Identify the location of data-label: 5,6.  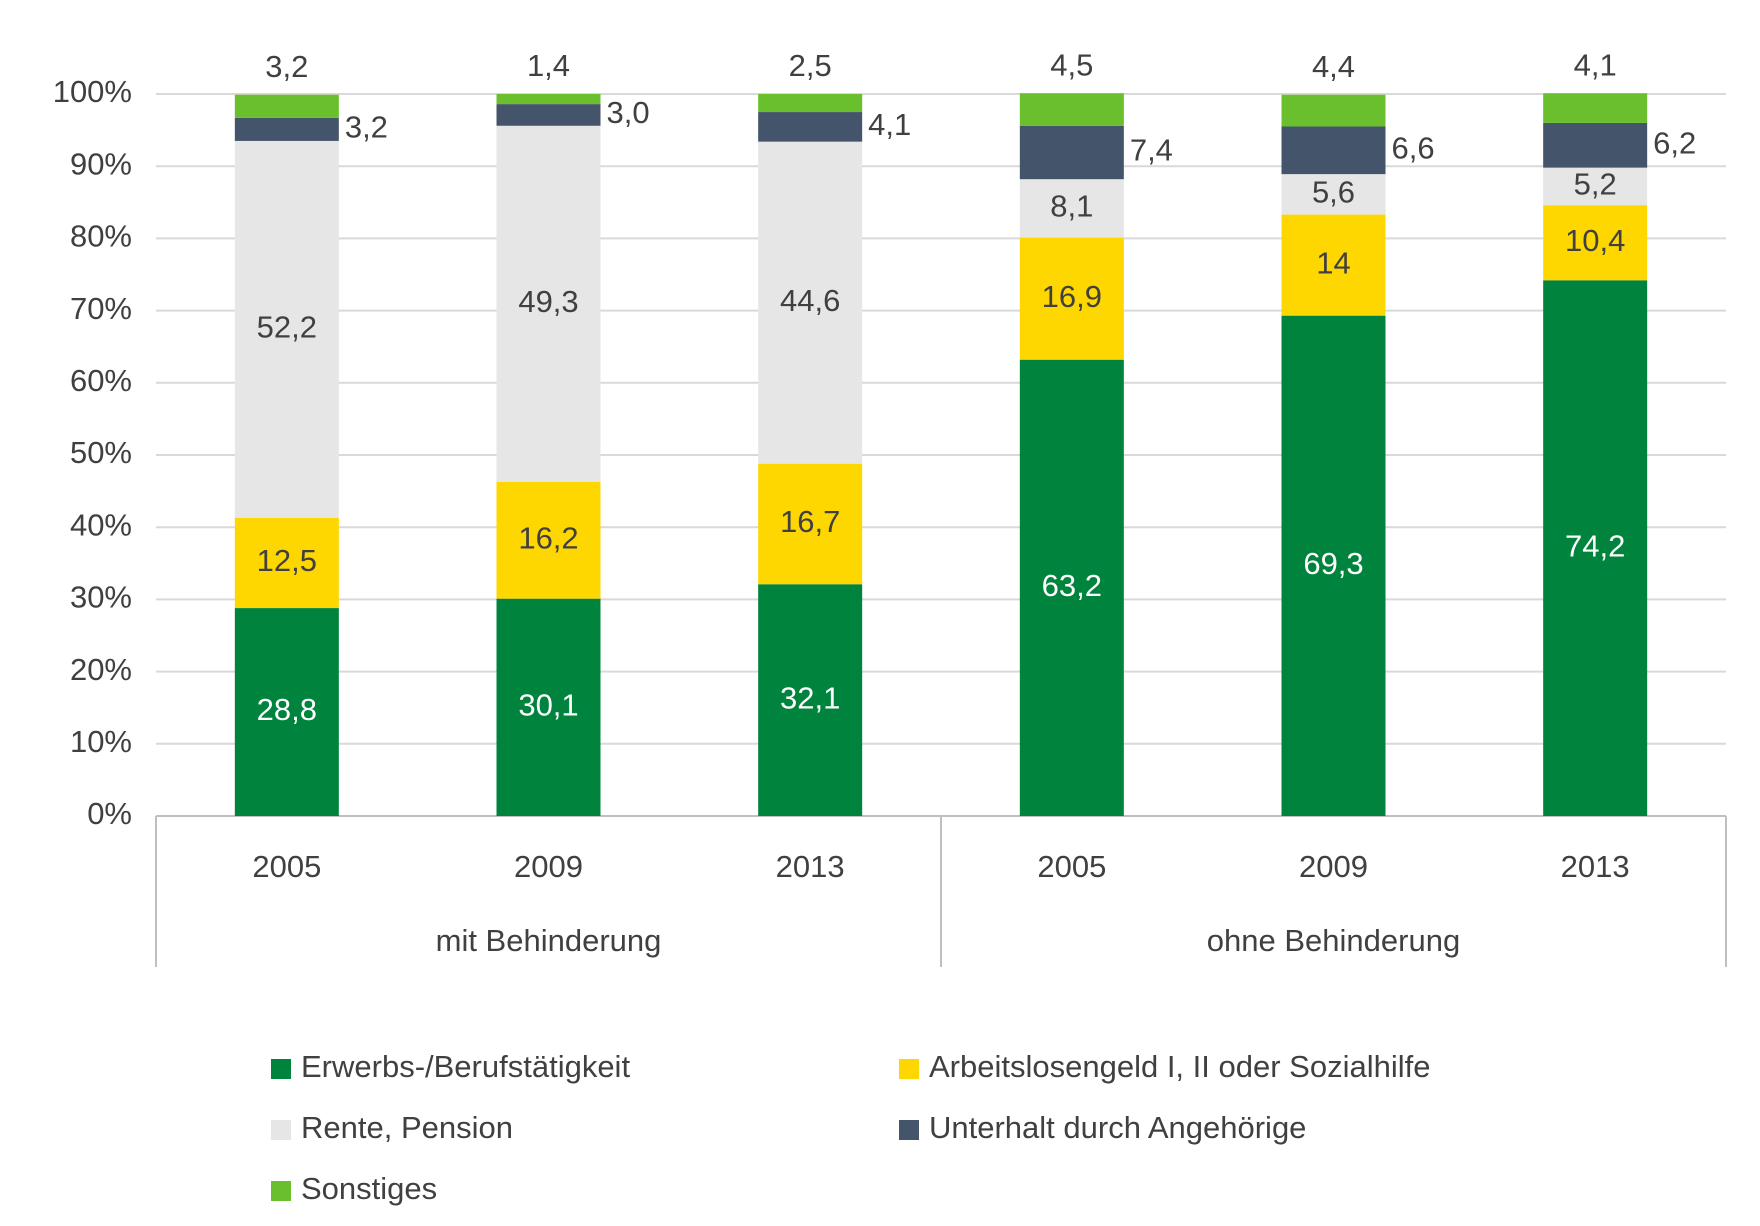
(1333, 192).